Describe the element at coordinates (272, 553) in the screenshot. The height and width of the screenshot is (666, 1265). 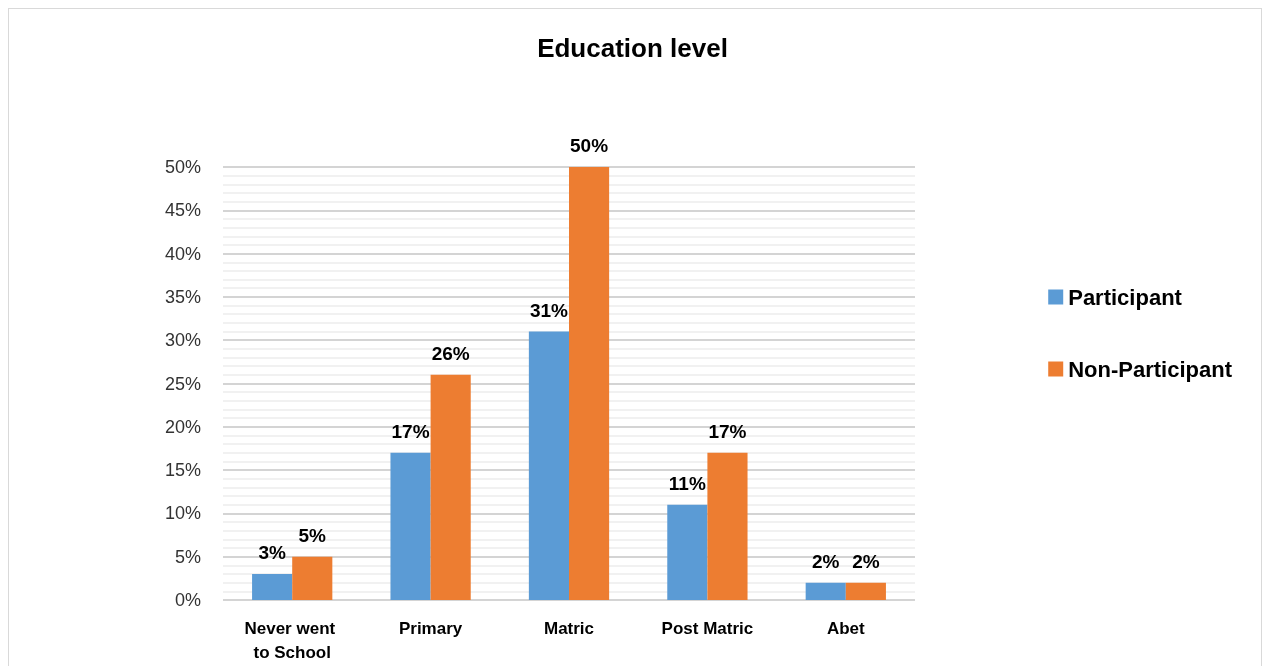
I see `data-label: 3%` at that location.